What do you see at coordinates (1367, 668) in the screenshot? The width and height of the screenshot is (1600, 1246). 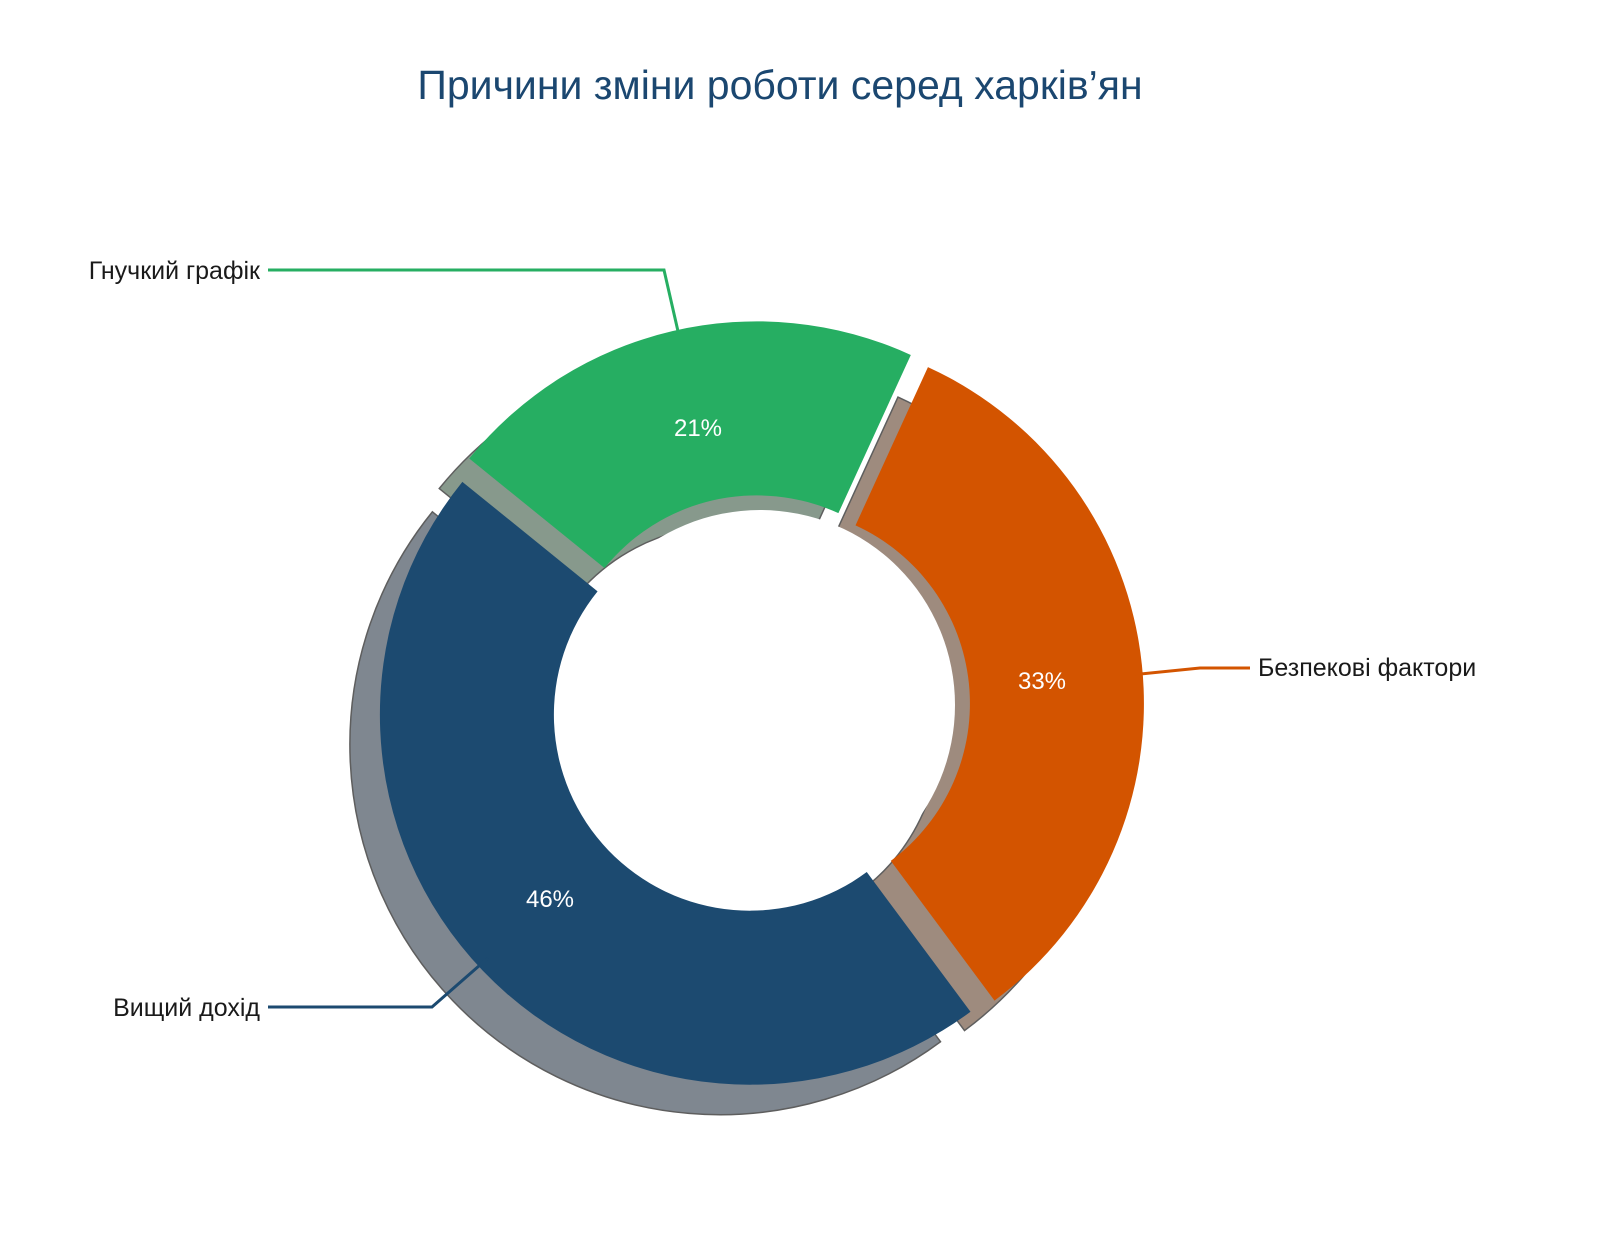 I see `category-label: Безпекові фактори` at bounding box center [1367, 668].